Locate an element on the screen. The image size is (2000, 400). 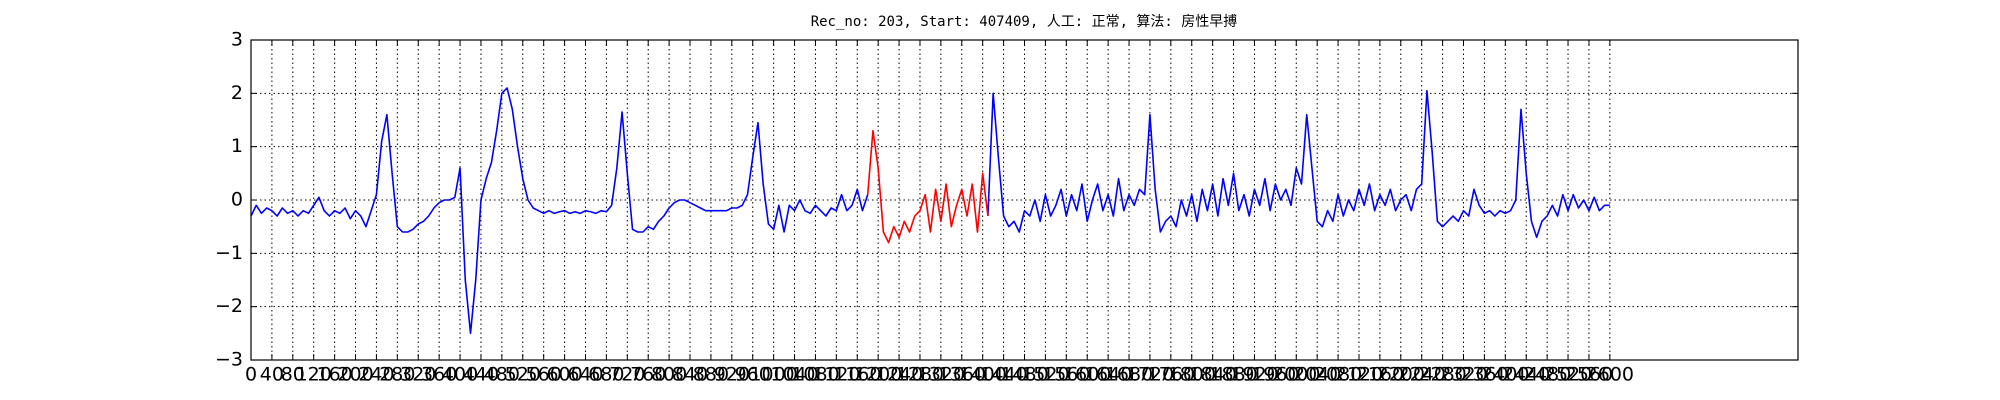
x-tick-label: 800 is located at coordinates (669, 375).